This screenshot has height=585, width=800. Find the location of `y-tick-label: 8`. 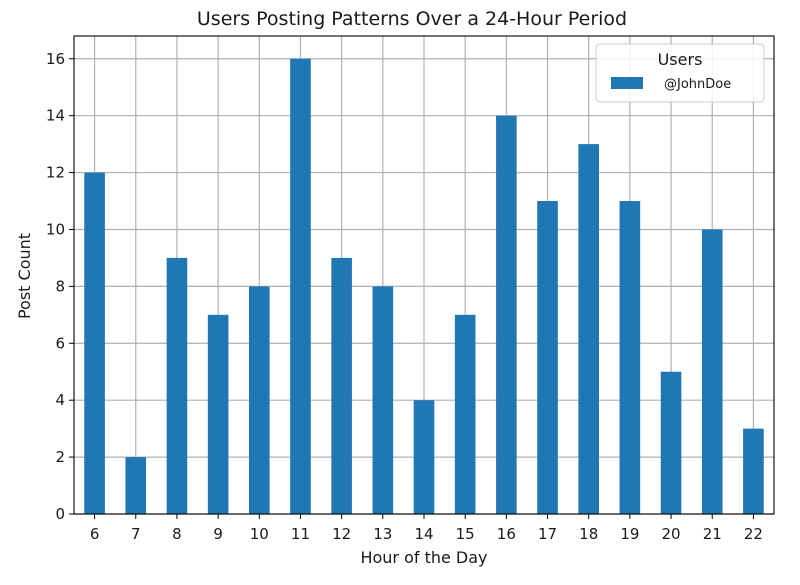

y-tick-label: 8 is located at coordinates (60, 286).